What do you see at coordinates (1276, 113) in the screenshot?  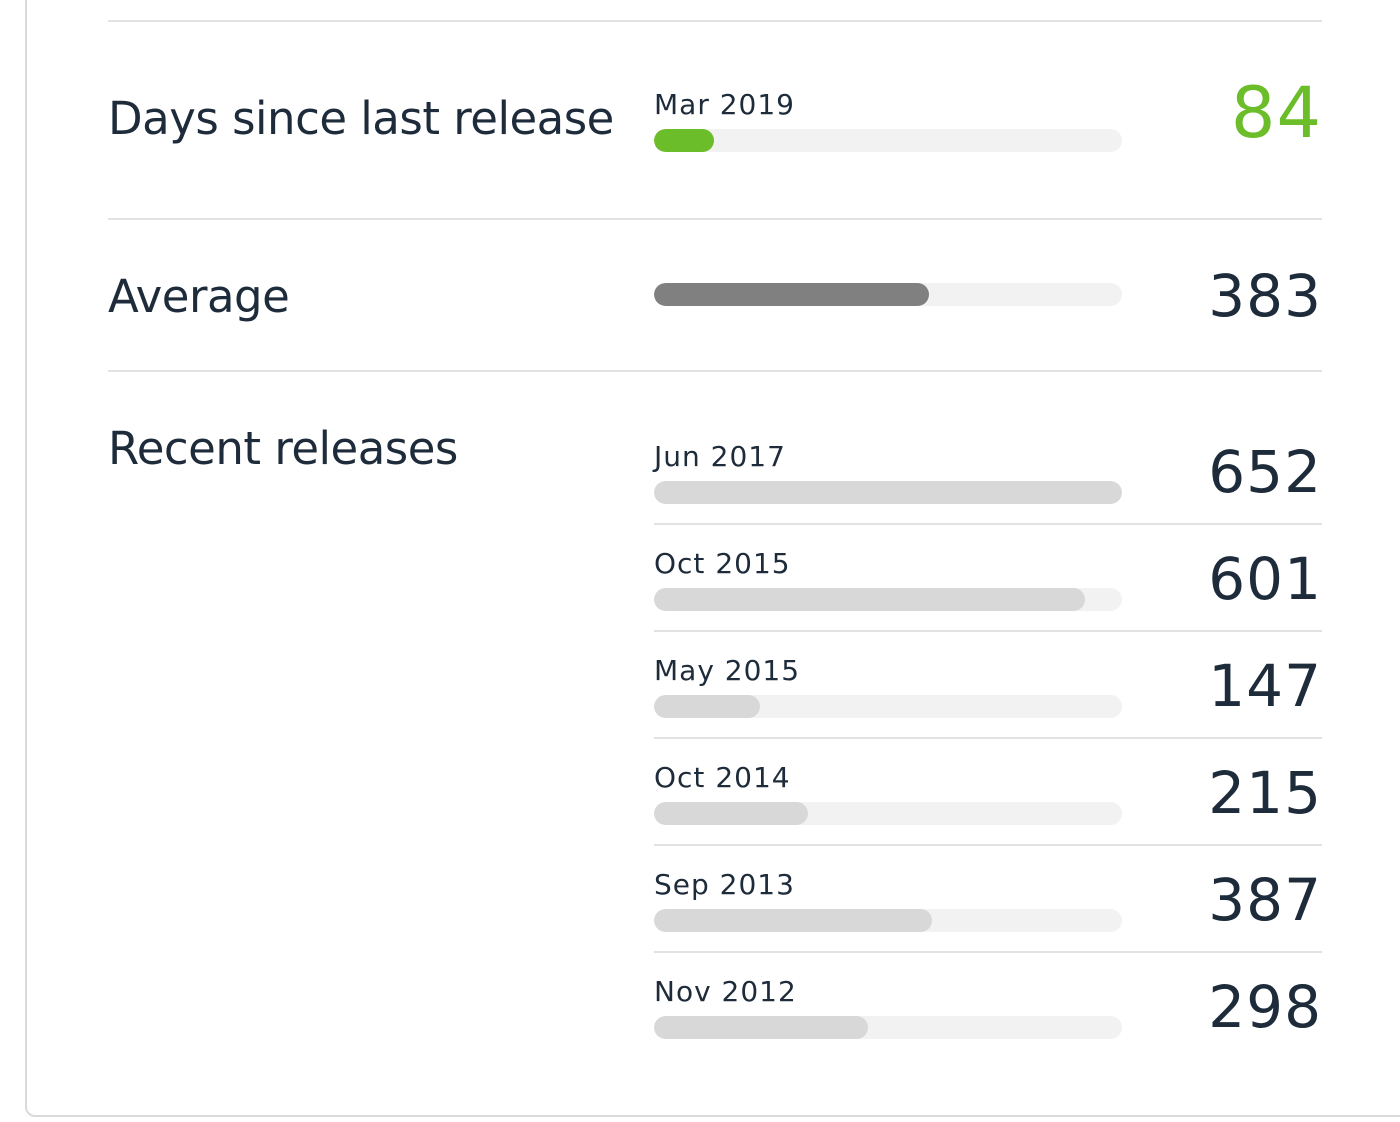 I see `last-release-days-value: 84` at bounding box center [1276, 113].